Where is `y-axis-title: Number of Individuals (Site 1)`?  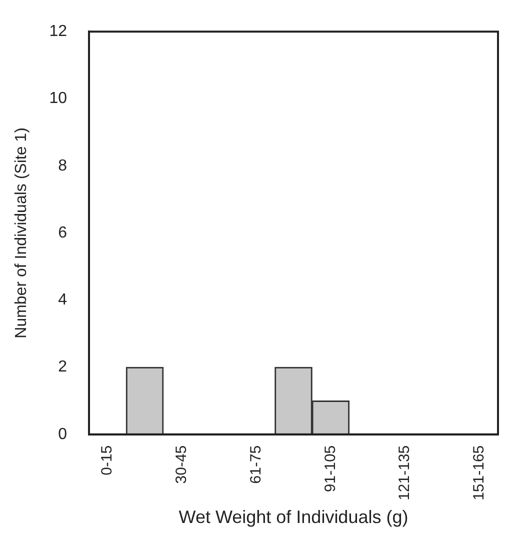
y-axis-title: Number of Individuals (Site 1) is located at coordinates (21, 233).